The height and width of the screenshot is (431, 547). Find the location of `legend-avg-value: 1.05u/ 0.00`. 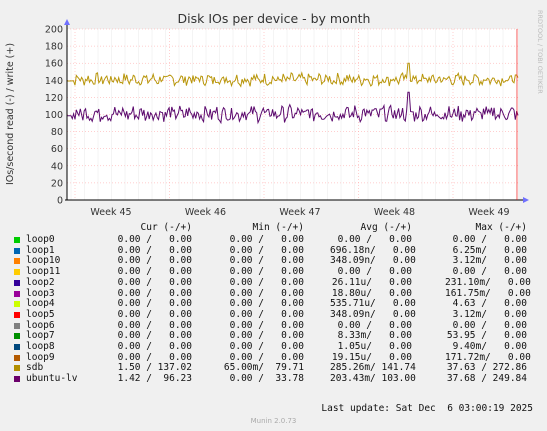

legend-avg-value: 1.05u/ 0.00 is located at coordinates (374, 346).